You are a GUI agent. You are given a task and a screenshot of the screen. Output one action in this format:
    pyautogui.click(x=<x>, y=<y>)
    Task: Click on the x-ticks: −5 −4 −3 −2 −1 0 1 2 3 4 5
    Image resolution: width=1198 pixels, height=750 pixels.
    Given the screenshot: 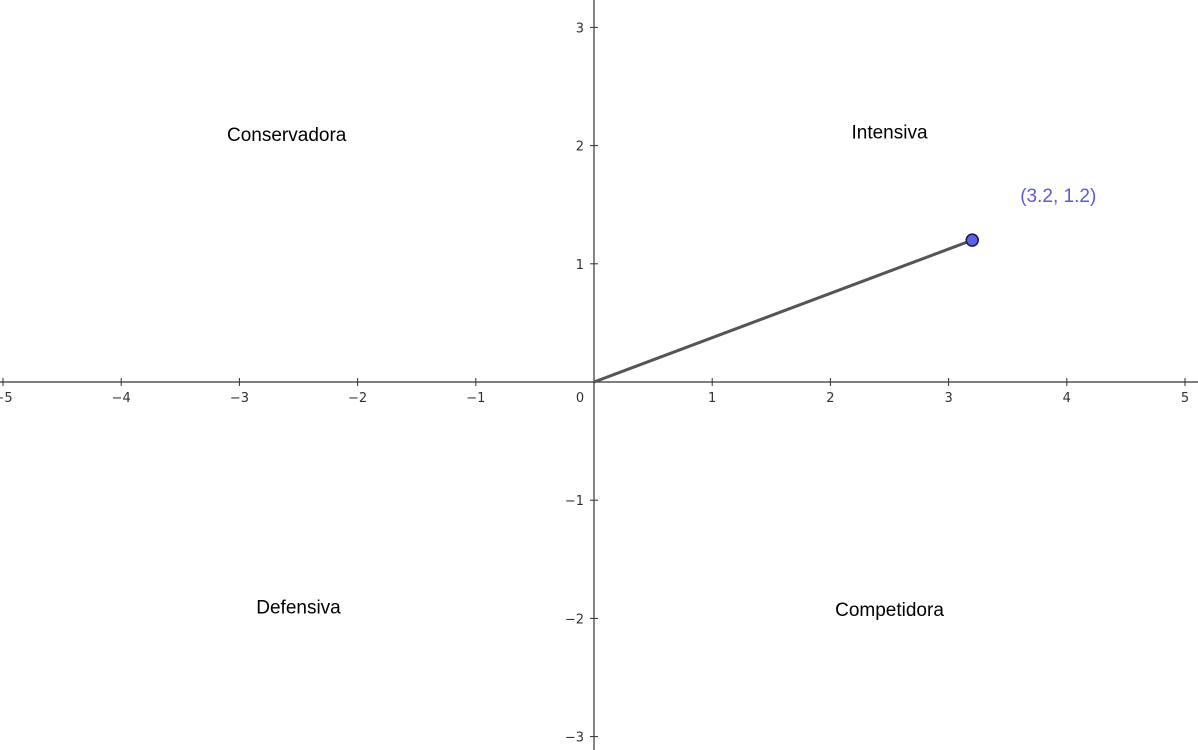 What is the action you would take?
    pyautogui.click(x=594, y=392)
    